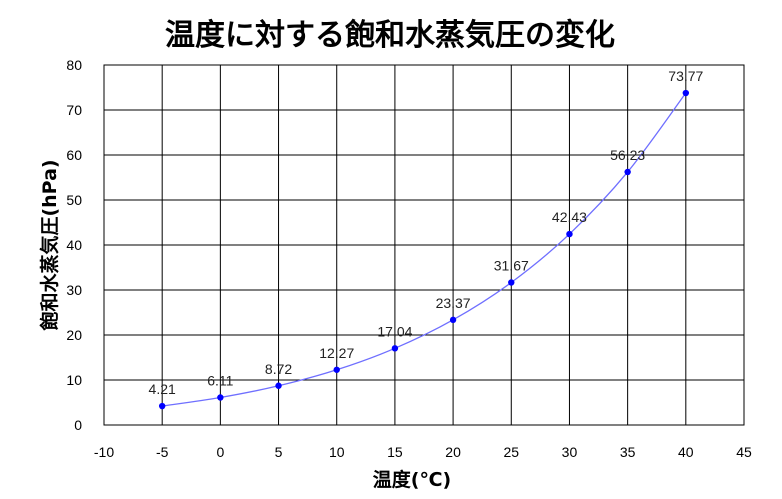 Image resolution: width=782 pixels, height=499 pixels. I want to click on data-label: 56.23, so click(627, 155).